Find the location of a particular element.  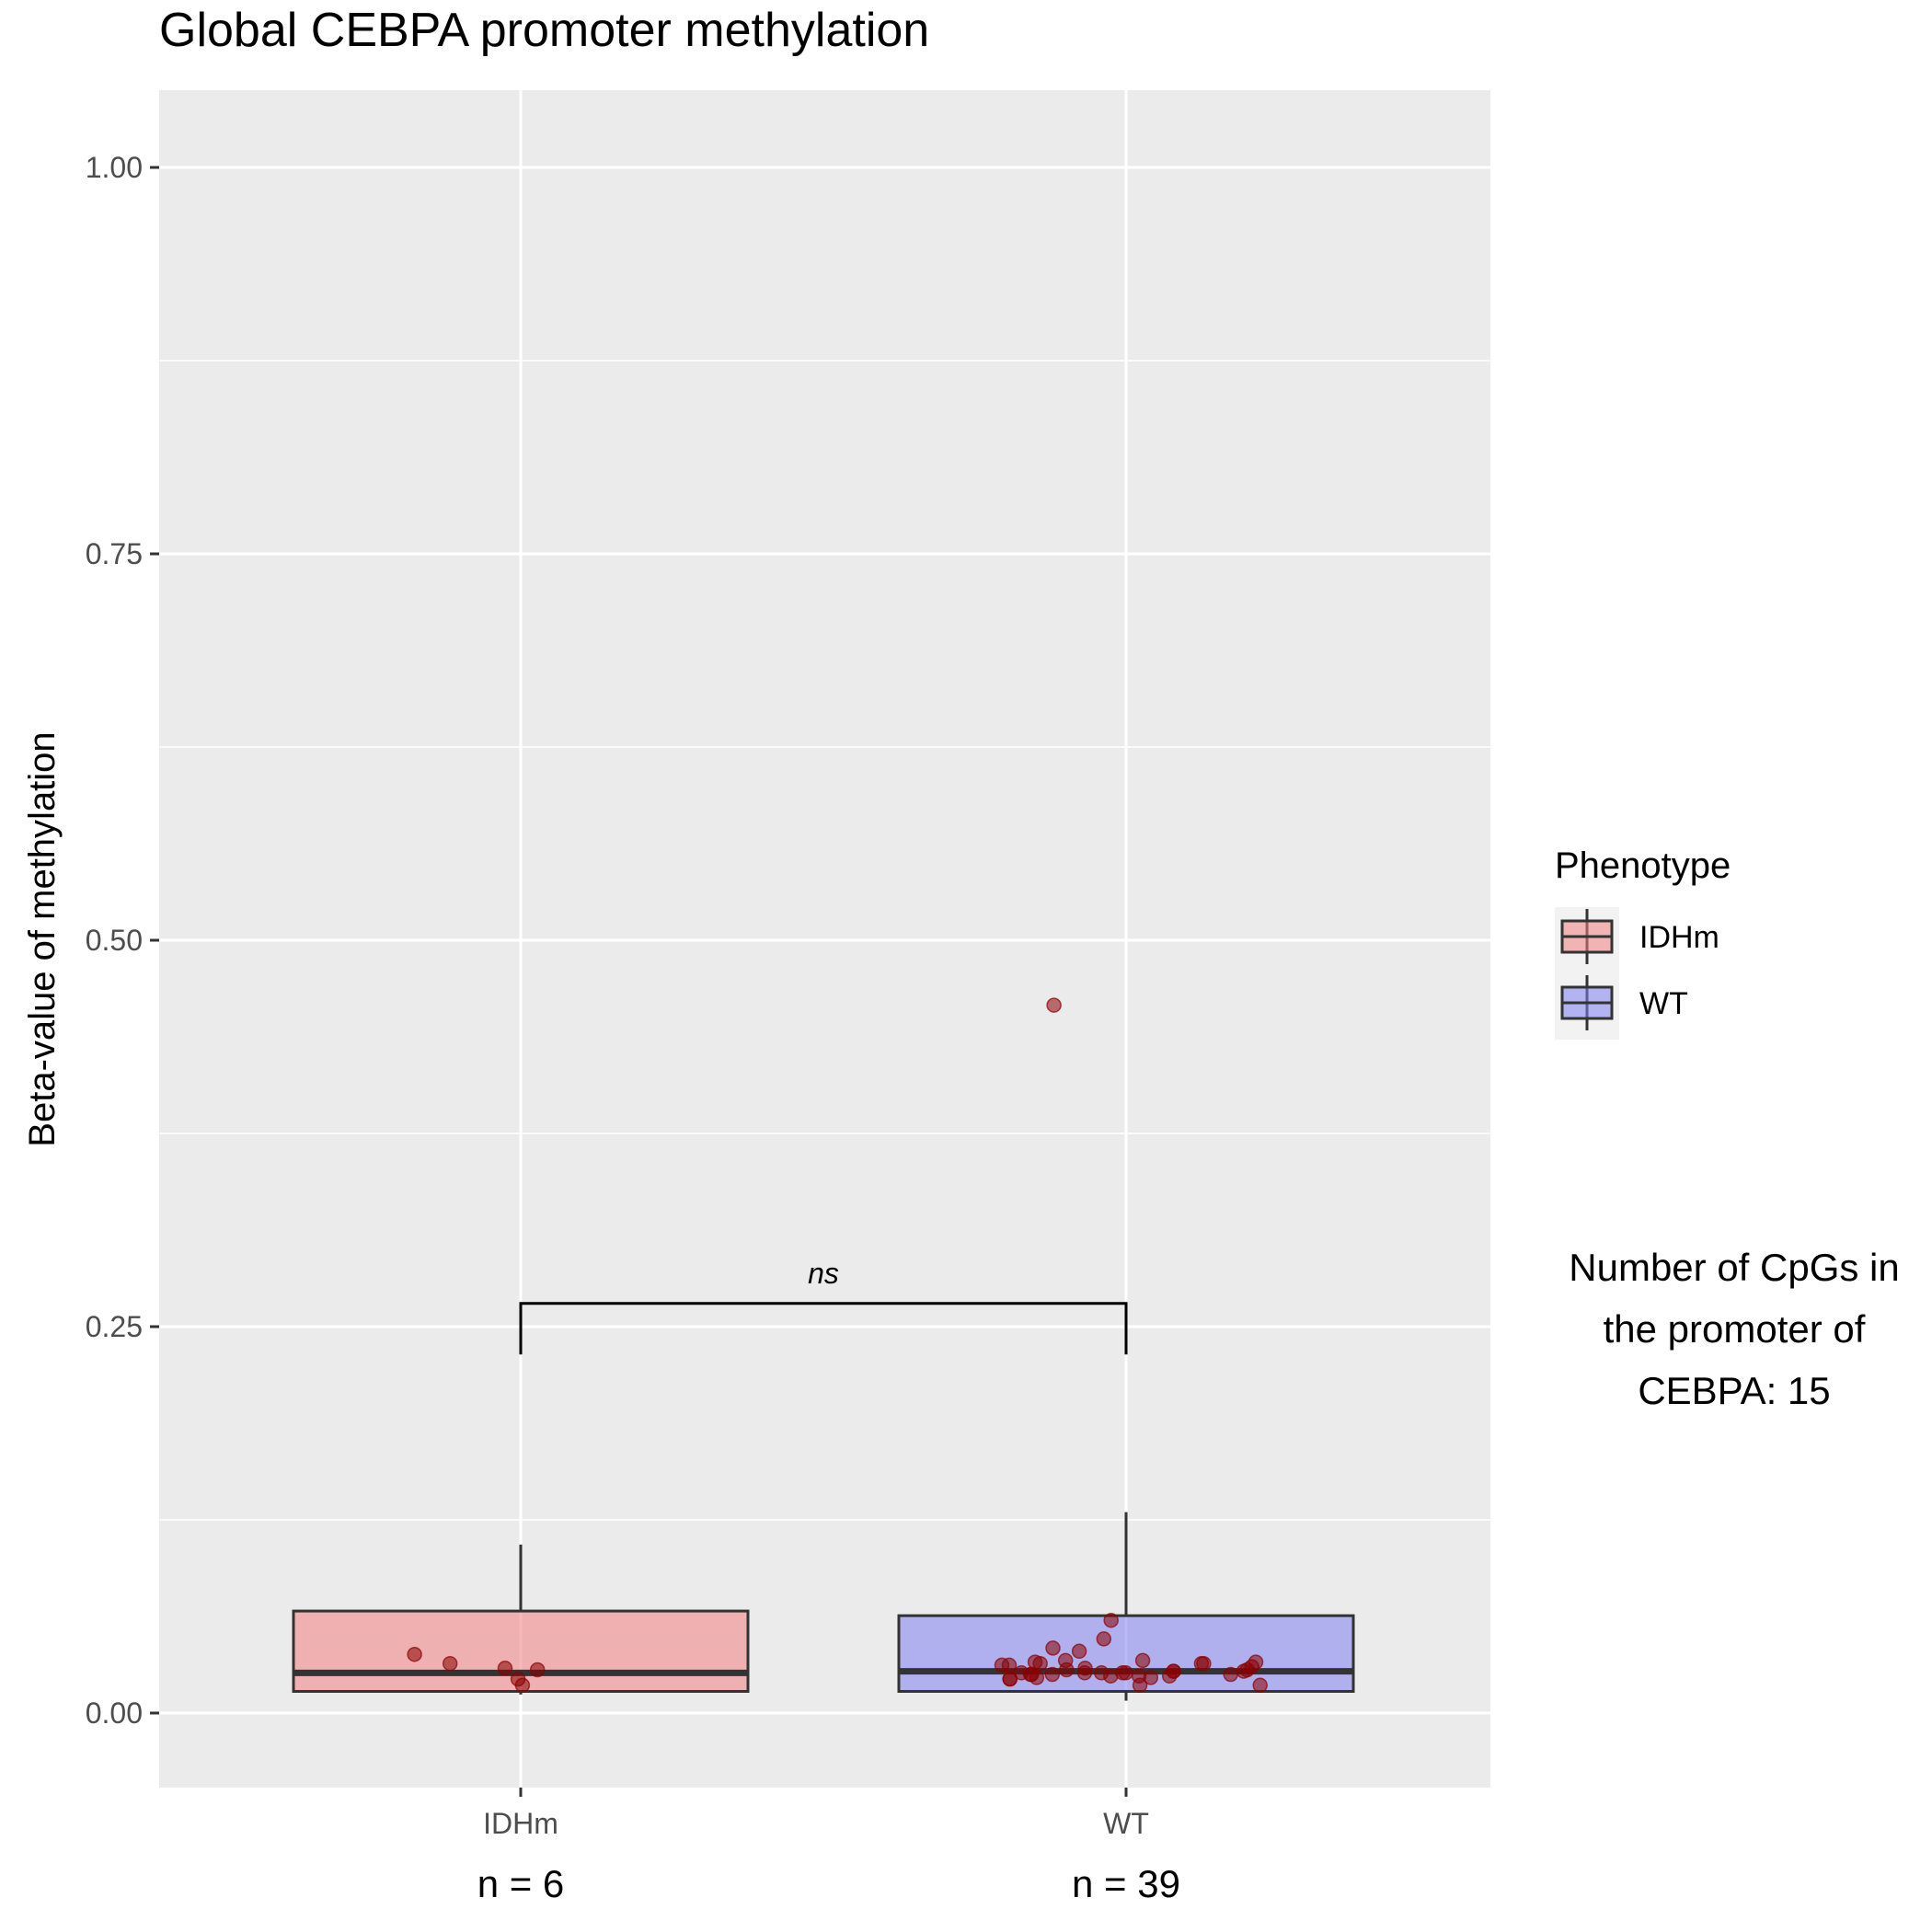

legend: Phenotype IDHm WT is located at coordinates (1643, 942).